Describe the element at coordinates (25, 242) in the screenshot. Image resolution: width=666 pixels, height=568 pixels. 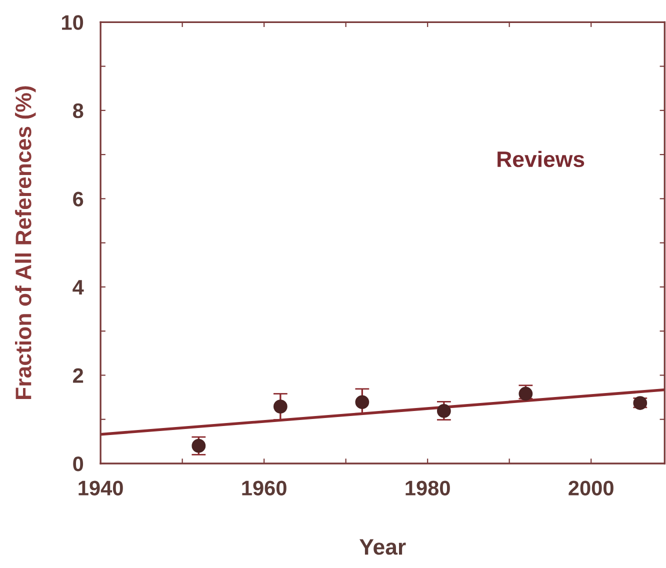
I see `y-axis-title: Fraction of All References (%)` at that location.